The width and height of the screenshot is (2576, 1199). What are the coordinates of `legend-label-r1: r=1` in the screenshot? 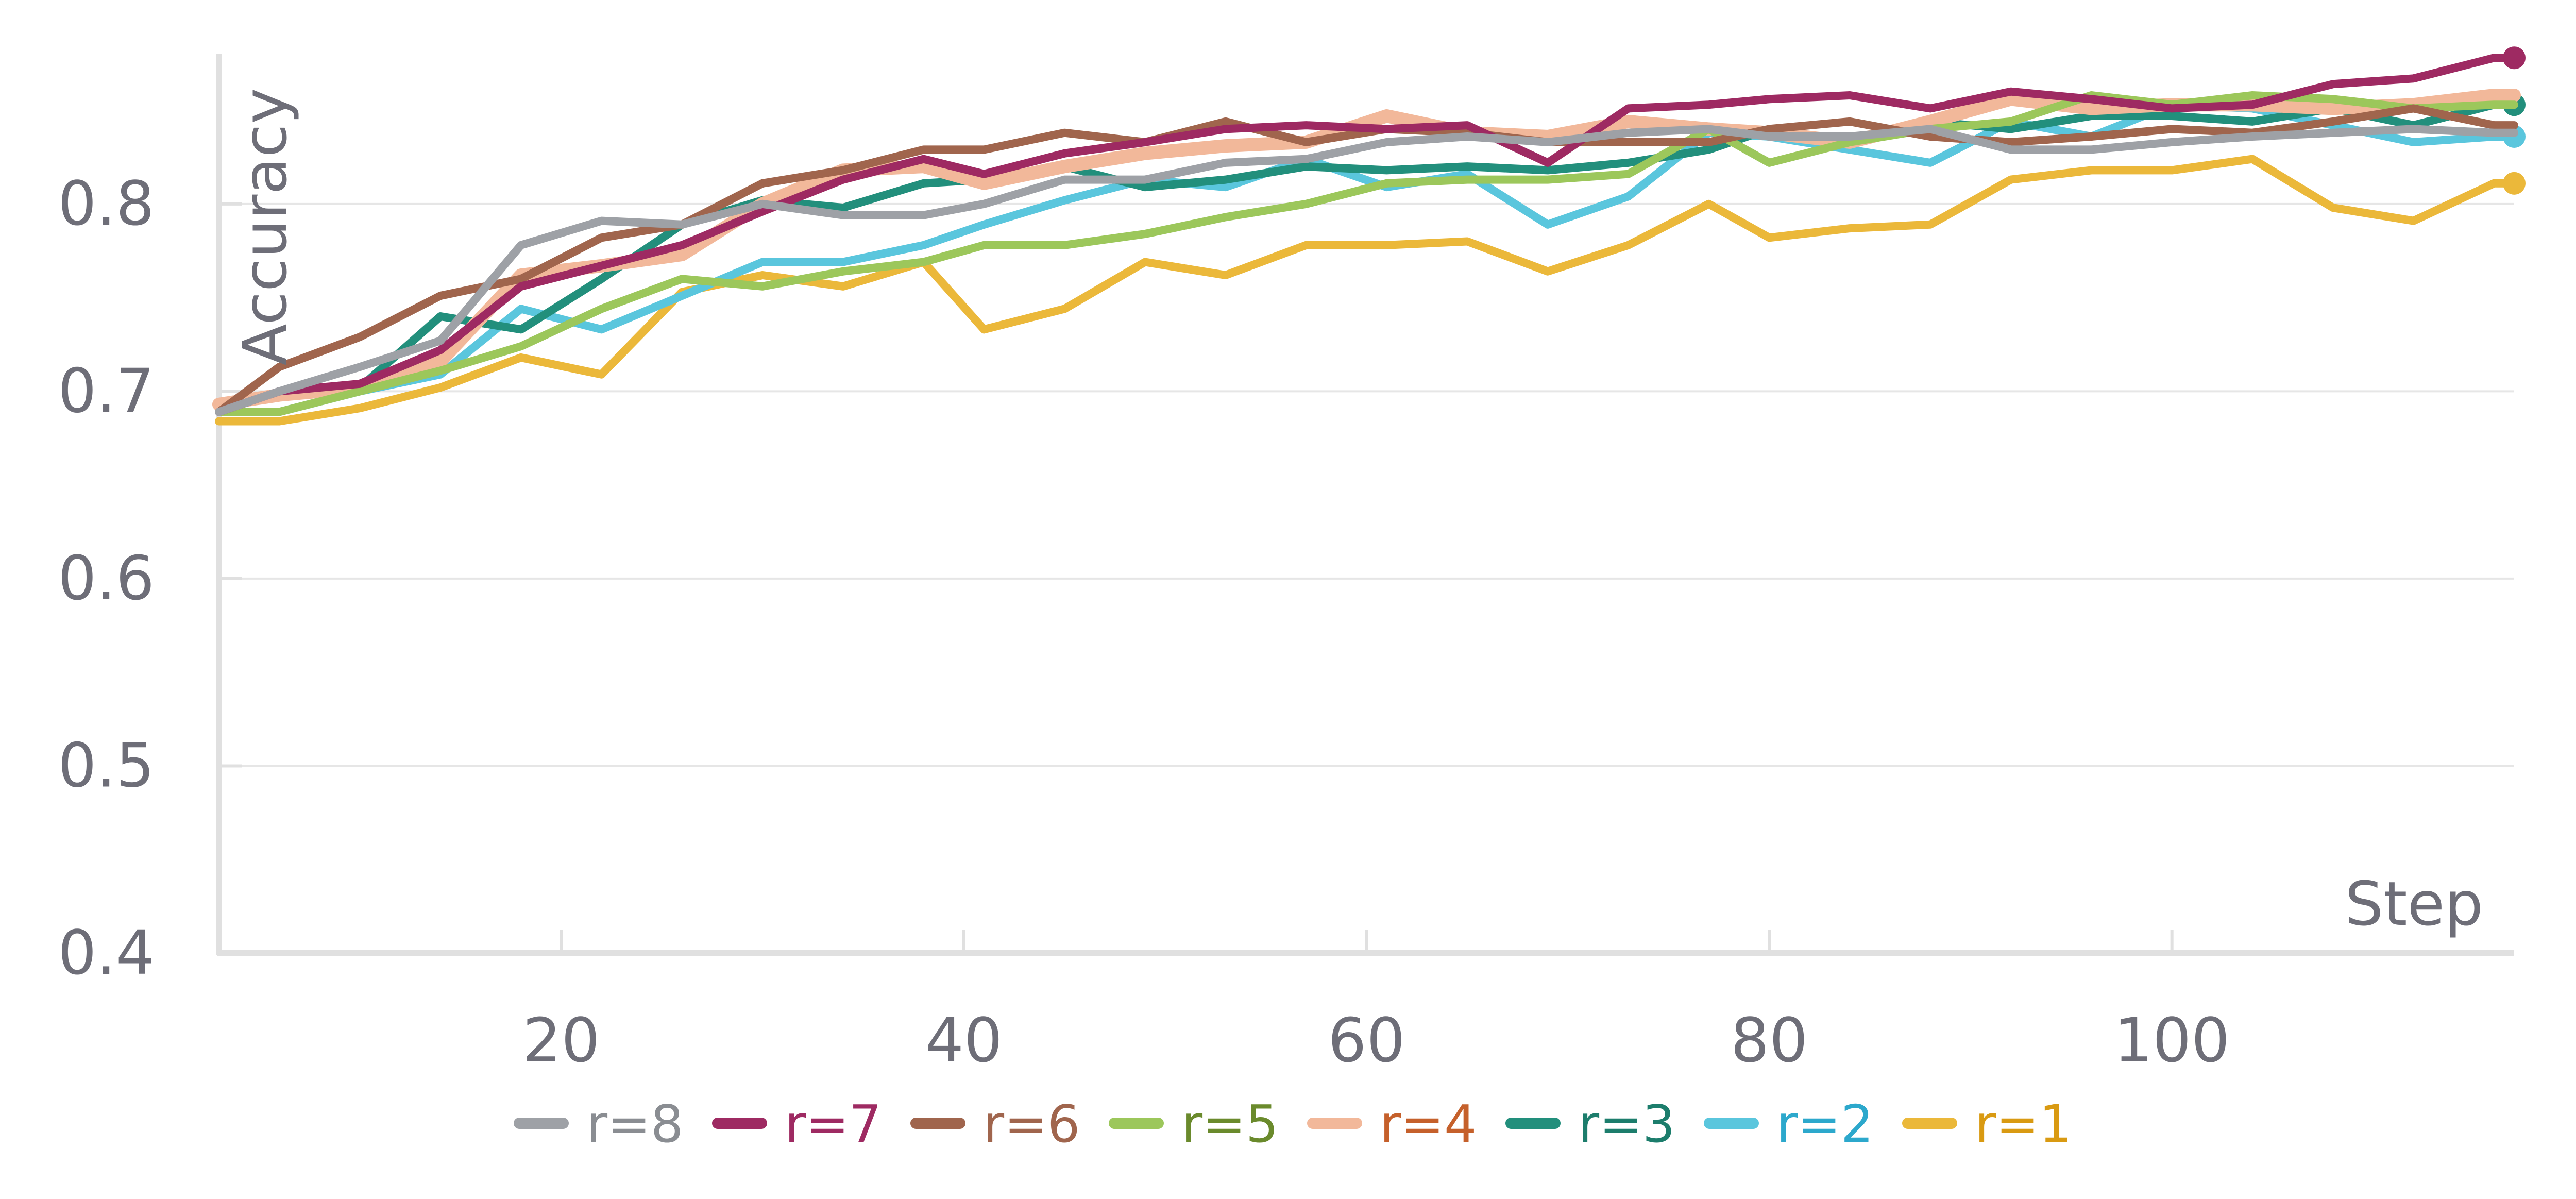 It's located at (2023, 1124).